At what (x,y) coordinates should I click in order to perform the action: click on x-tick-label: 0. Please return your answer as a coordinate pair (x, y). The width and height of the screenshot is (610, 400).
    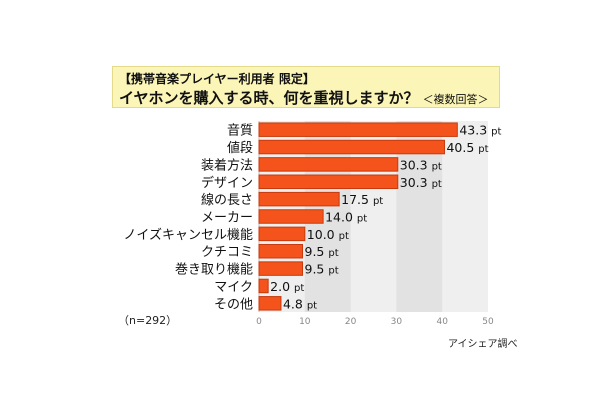
    Looking at the image, I should click on (259, 322).